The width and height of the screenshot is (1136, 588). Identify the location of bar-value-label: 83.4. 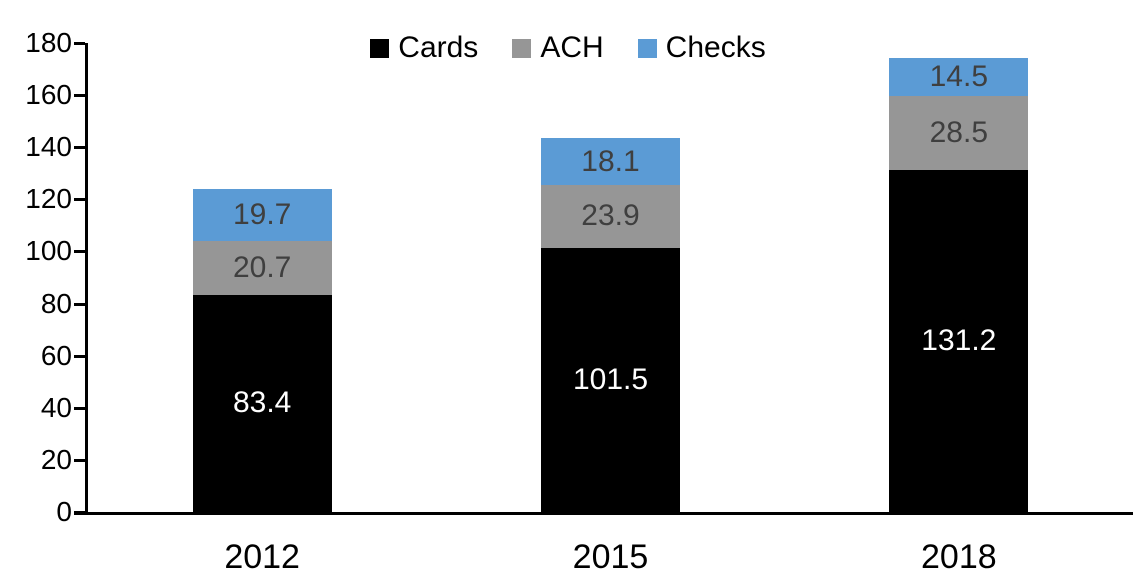
(262, 403).